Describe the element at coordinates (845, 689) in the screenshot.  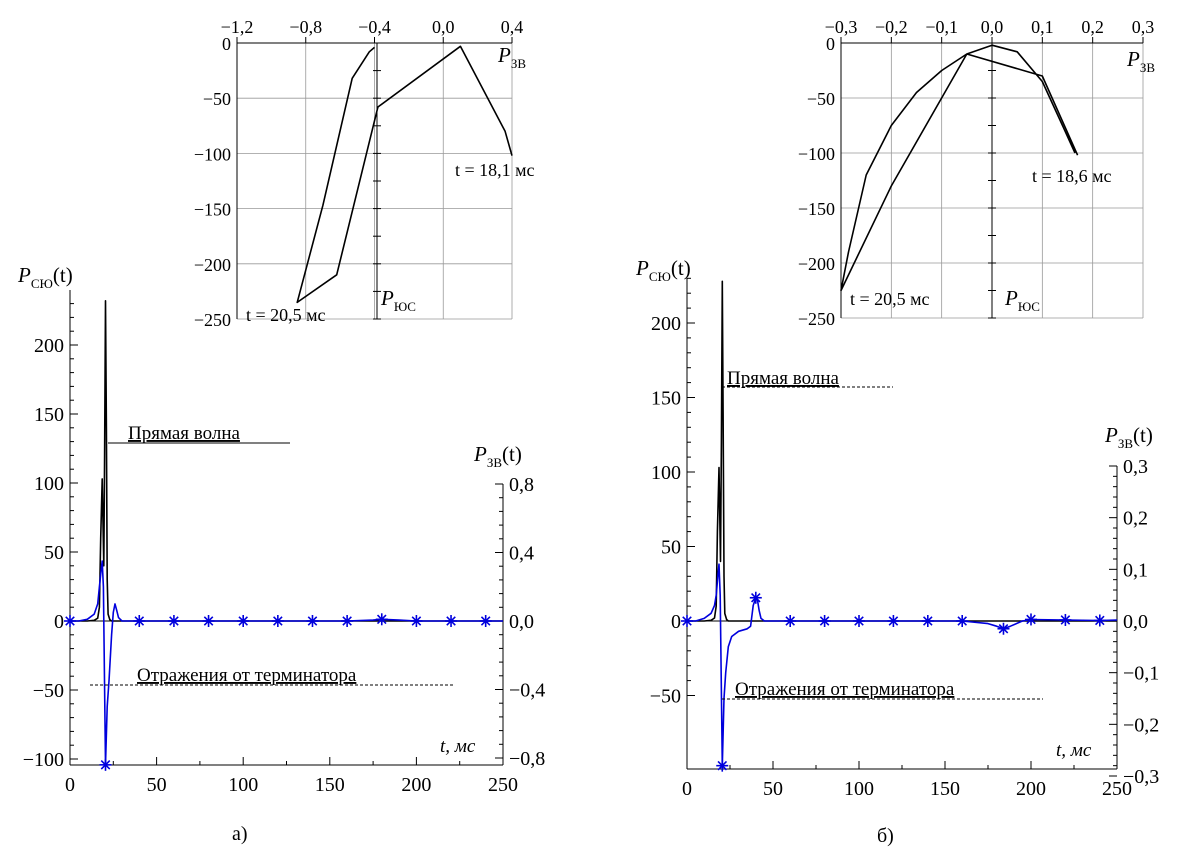
I see `panel-b-annotation-reflect: Отражения от терминатора` at that location.